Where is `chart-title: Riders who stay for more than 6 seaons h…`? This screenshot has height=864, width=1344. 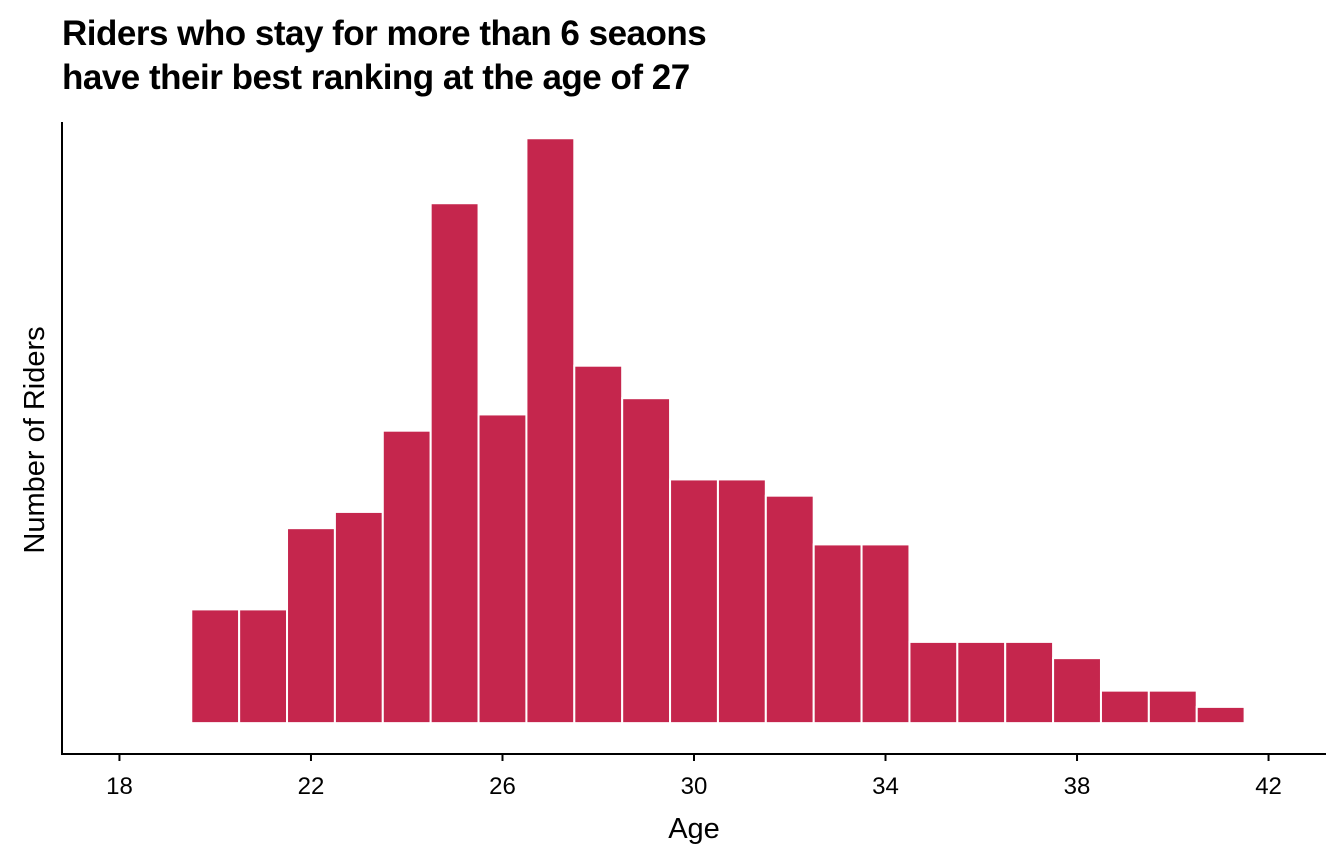 chart-title: Riders who stay for more than 6 seaons h… is located at coordinates (384, 56).